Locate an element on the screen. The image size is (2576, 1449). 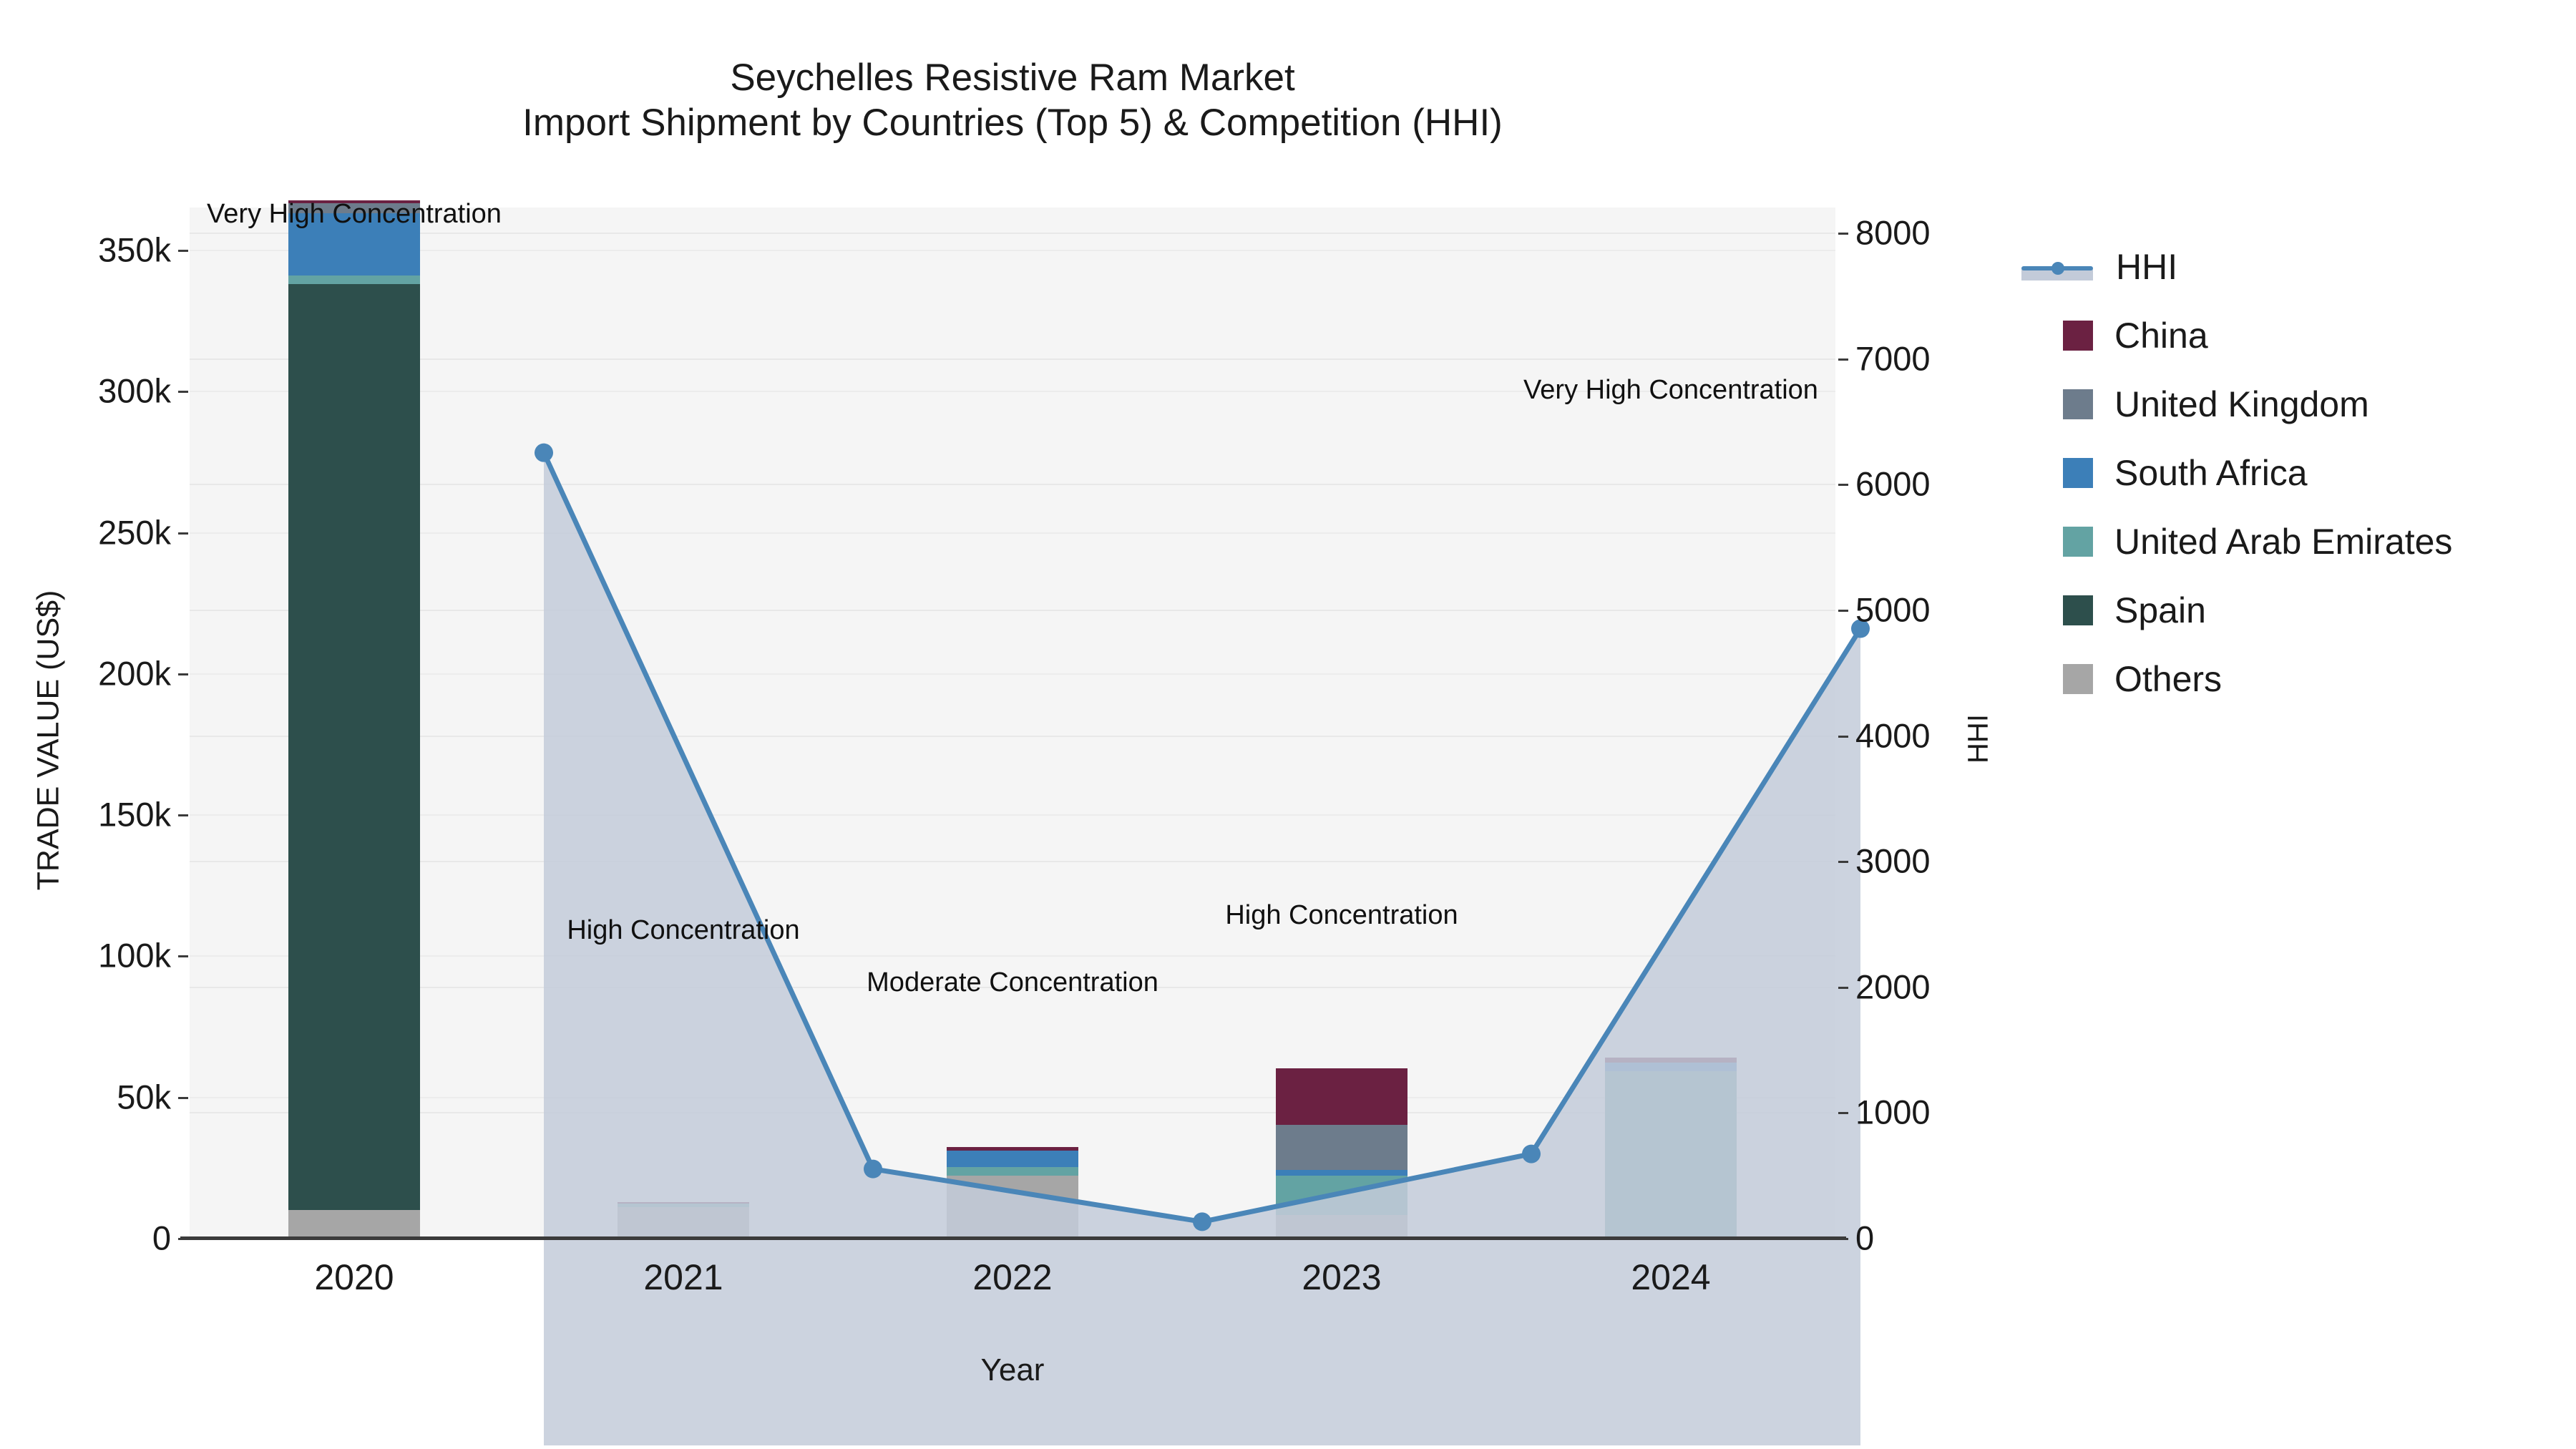
legend-label: Spain is located at coordinates (2160, 610).